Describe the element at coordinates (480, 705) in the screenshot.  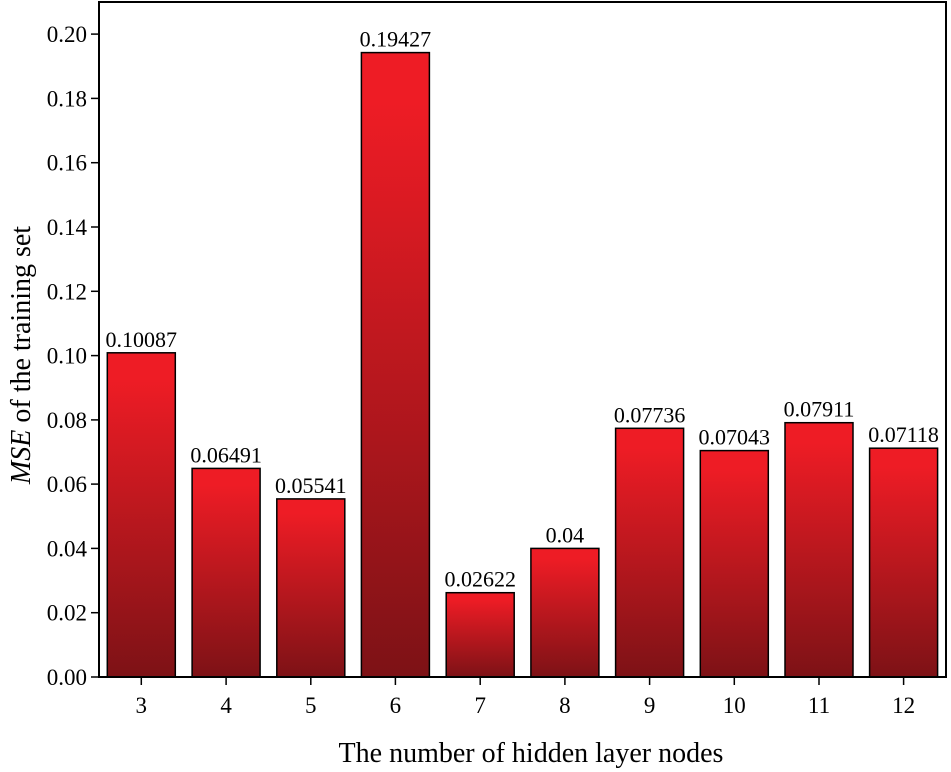
I see `x-tick-label-7: 7` at that location.